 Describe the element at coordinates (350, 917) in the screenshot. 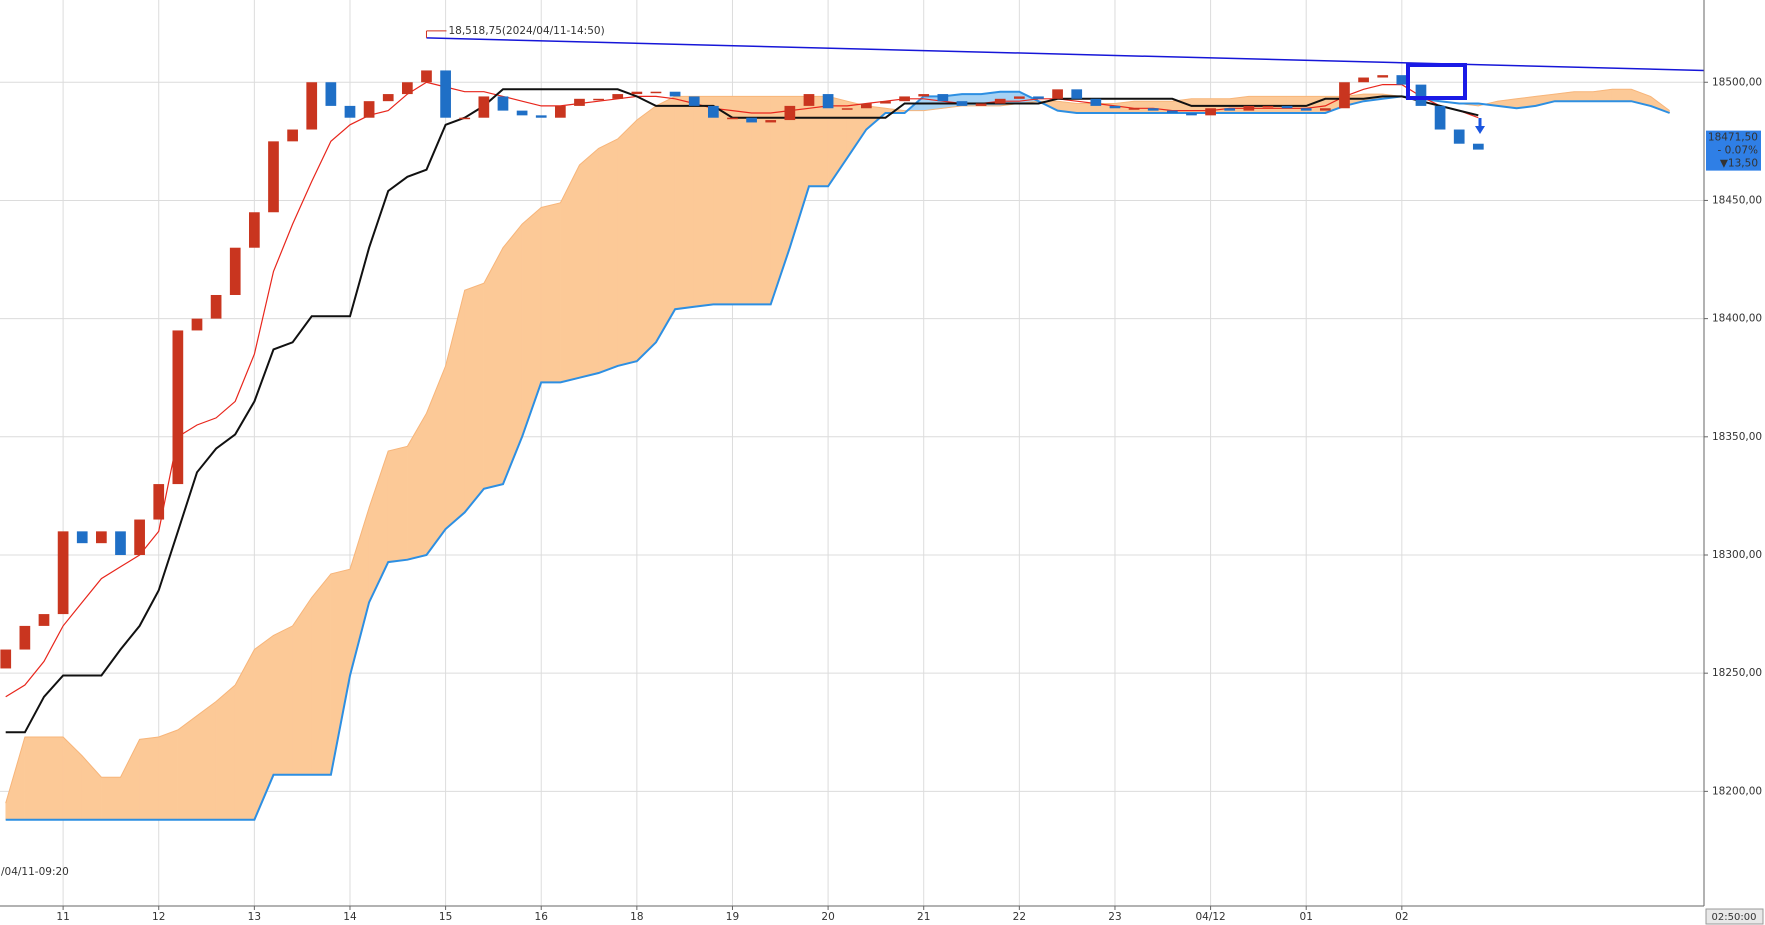

I see `x-tick-label: 14` at that location.